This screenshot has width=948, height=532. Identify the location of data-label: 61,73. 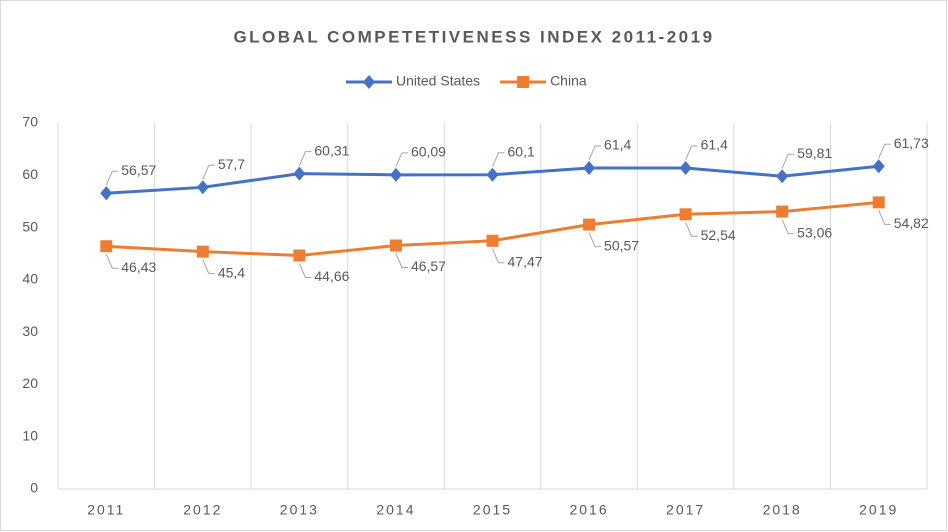
(911, 143).